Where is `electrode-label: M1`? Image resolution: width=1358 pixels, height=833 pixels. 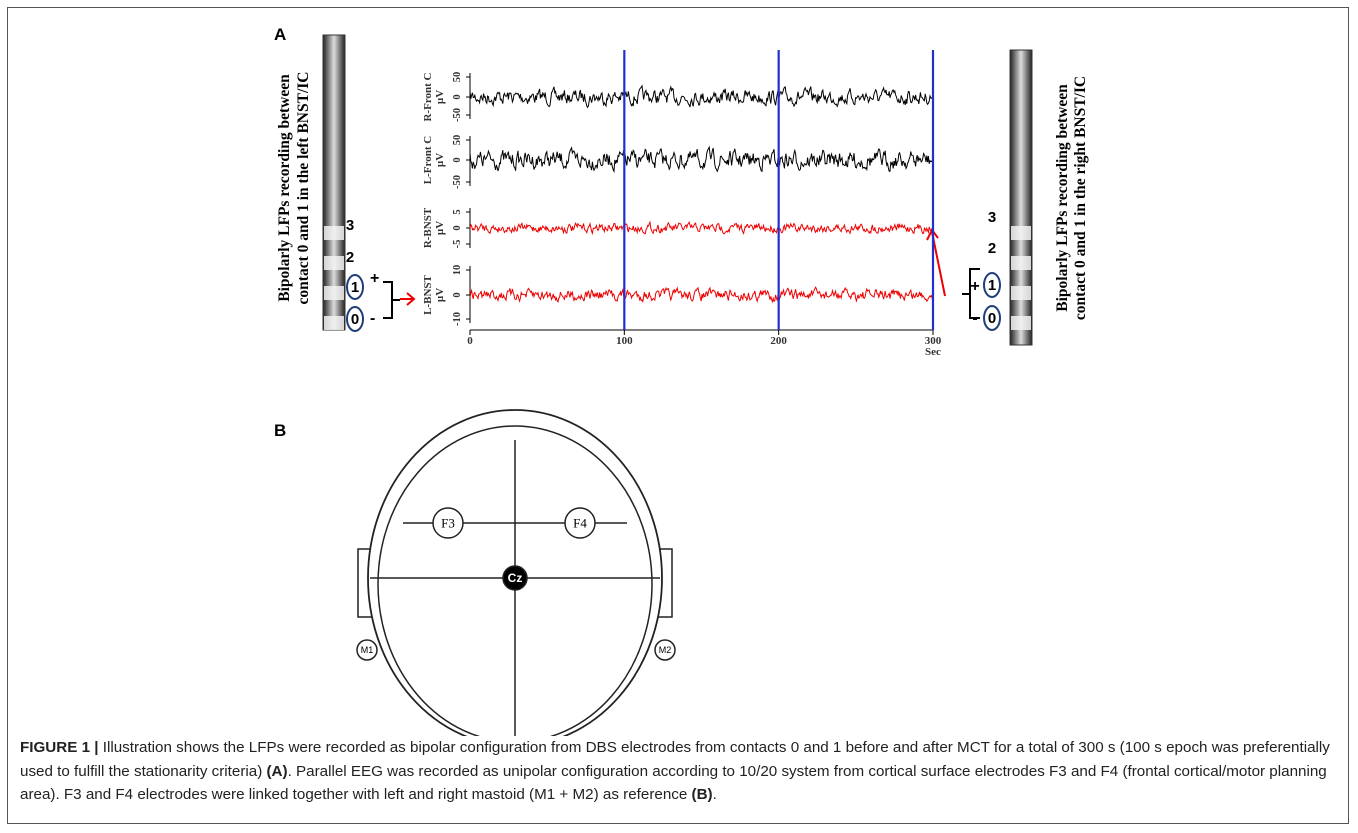
electrode-label: M1 is located at coordinates (367, 650).